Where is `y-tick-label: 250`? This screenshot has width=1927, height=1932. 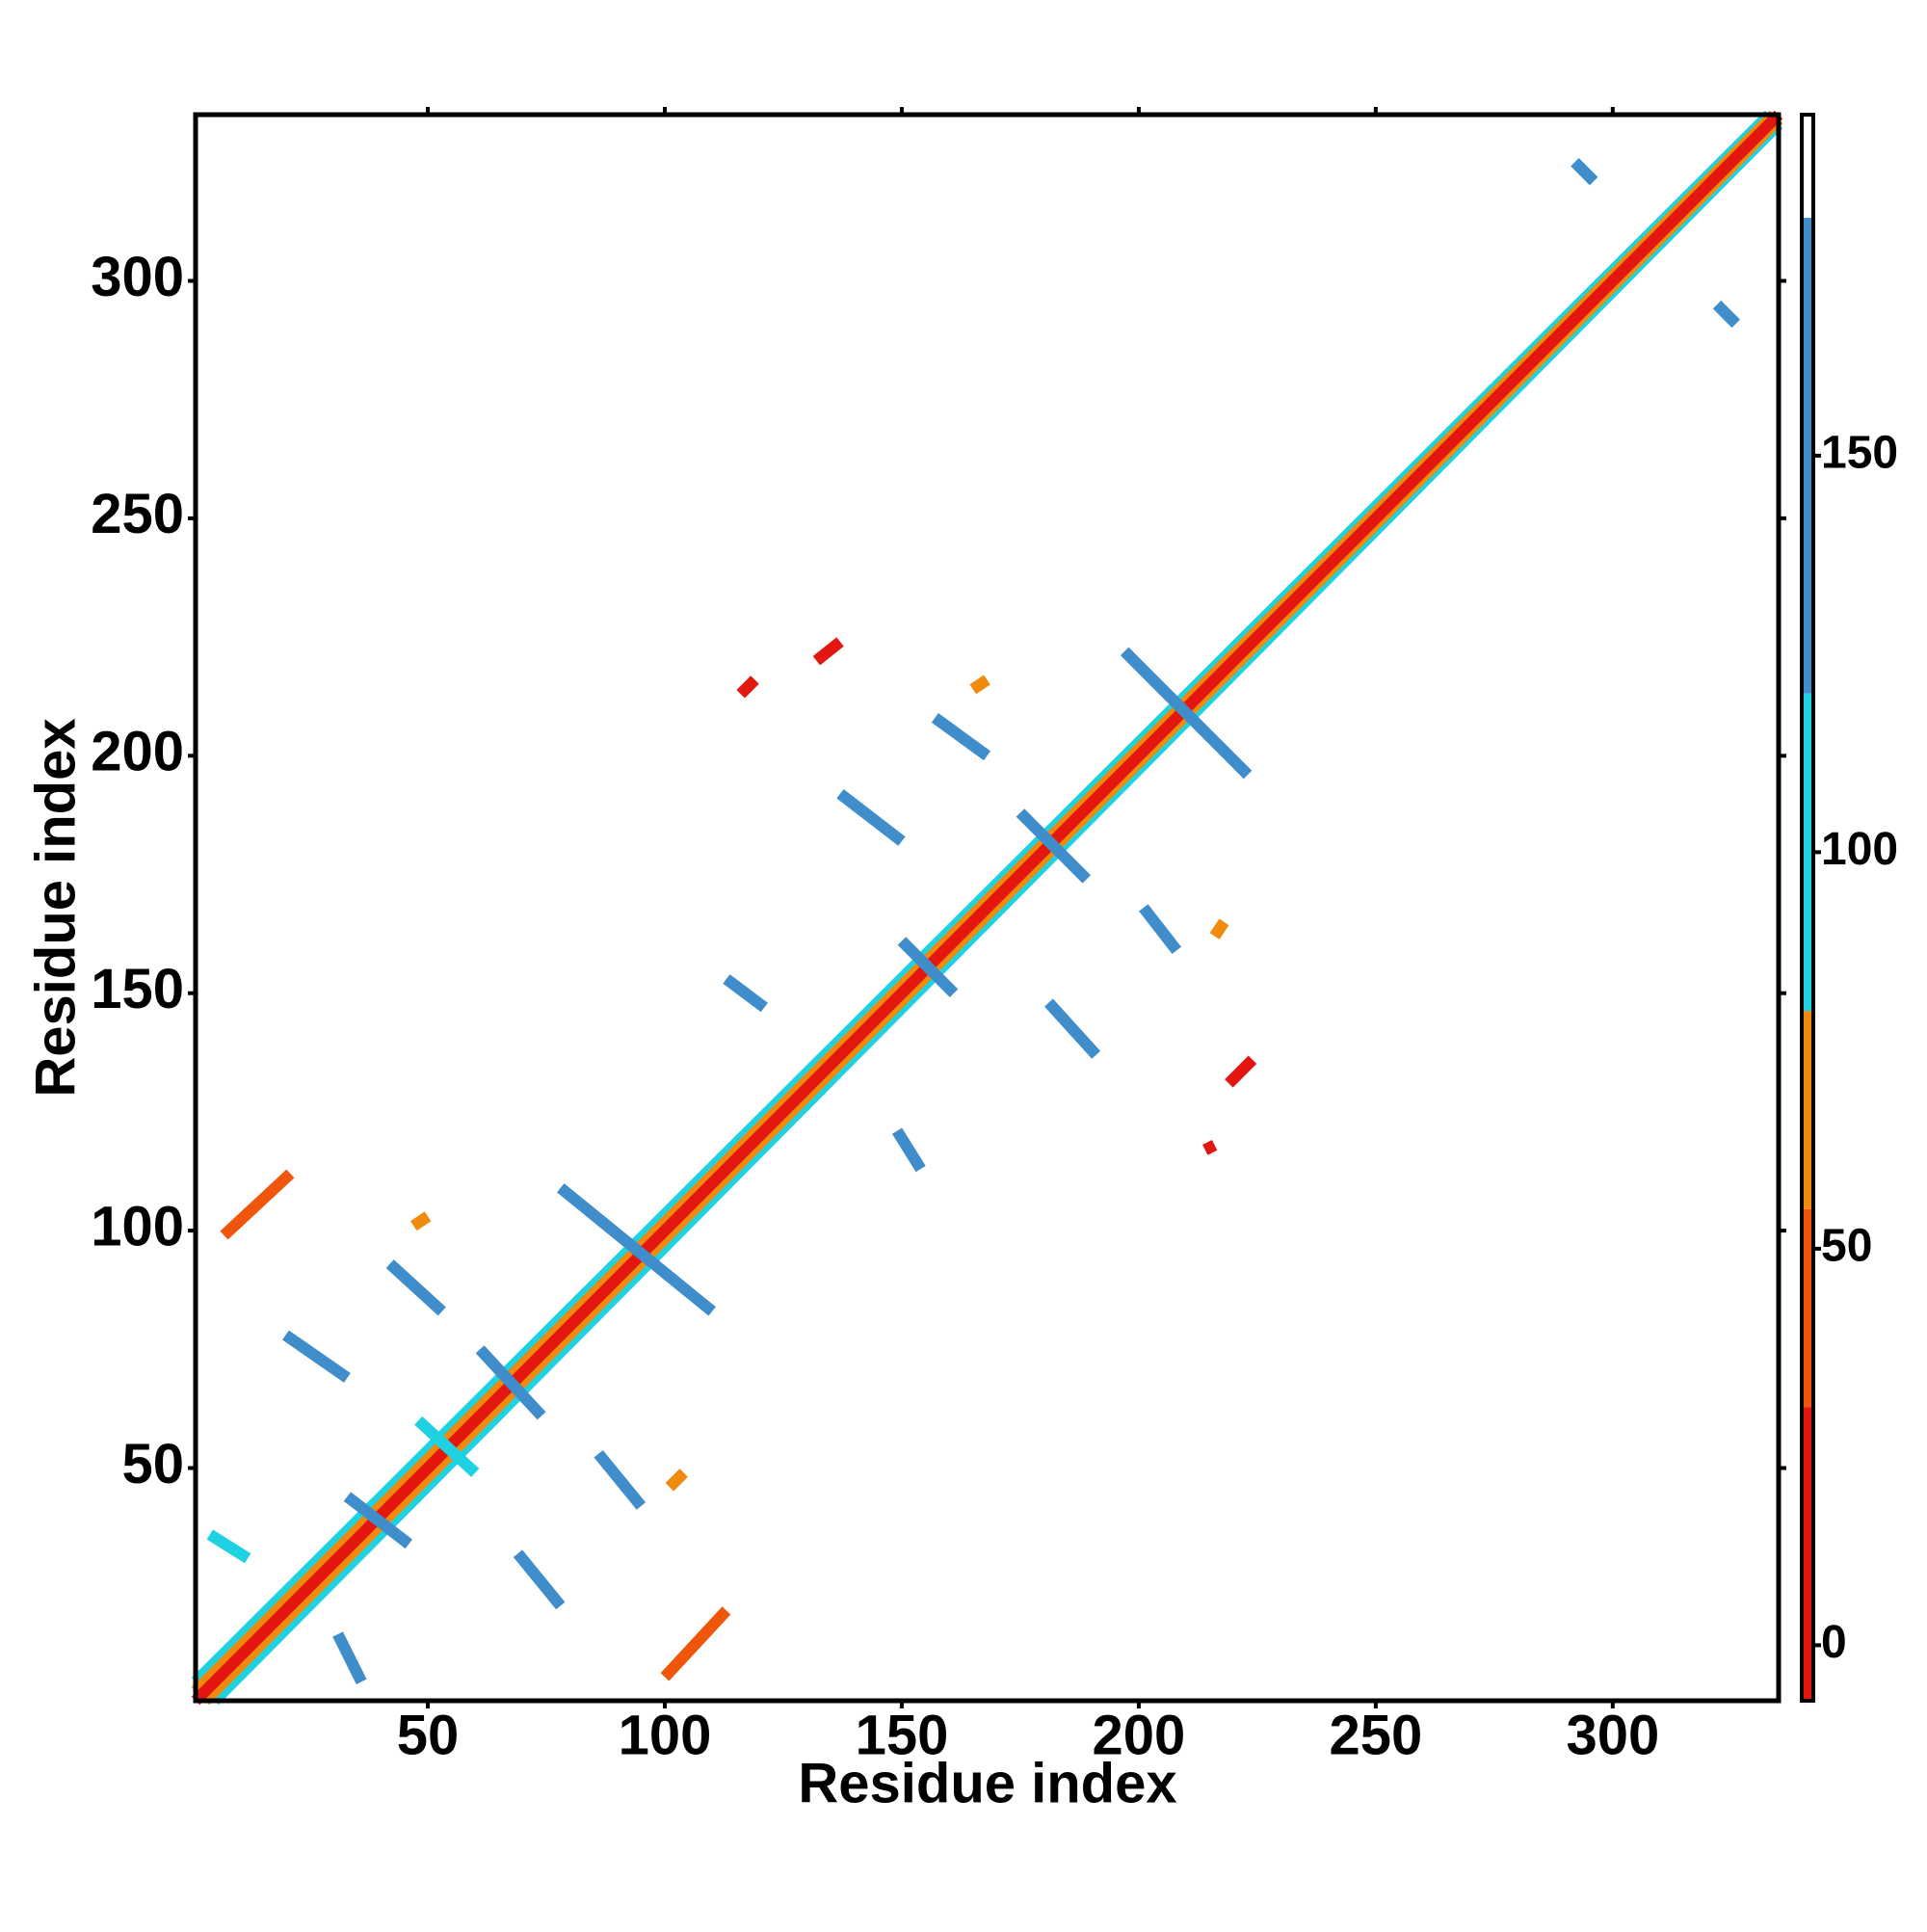 y-tick-label: 250 is located at coordinates (137, 514).